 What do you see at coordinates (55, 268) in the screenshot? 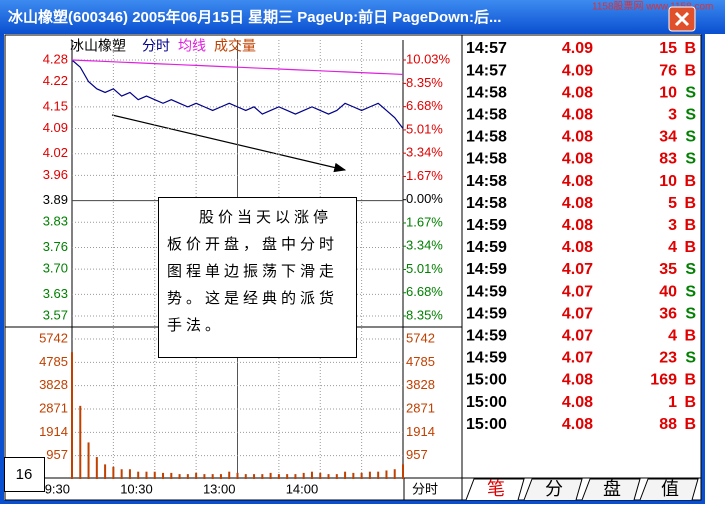
I see `y-tick-label: 3.70` at bounding box center [55, 268].